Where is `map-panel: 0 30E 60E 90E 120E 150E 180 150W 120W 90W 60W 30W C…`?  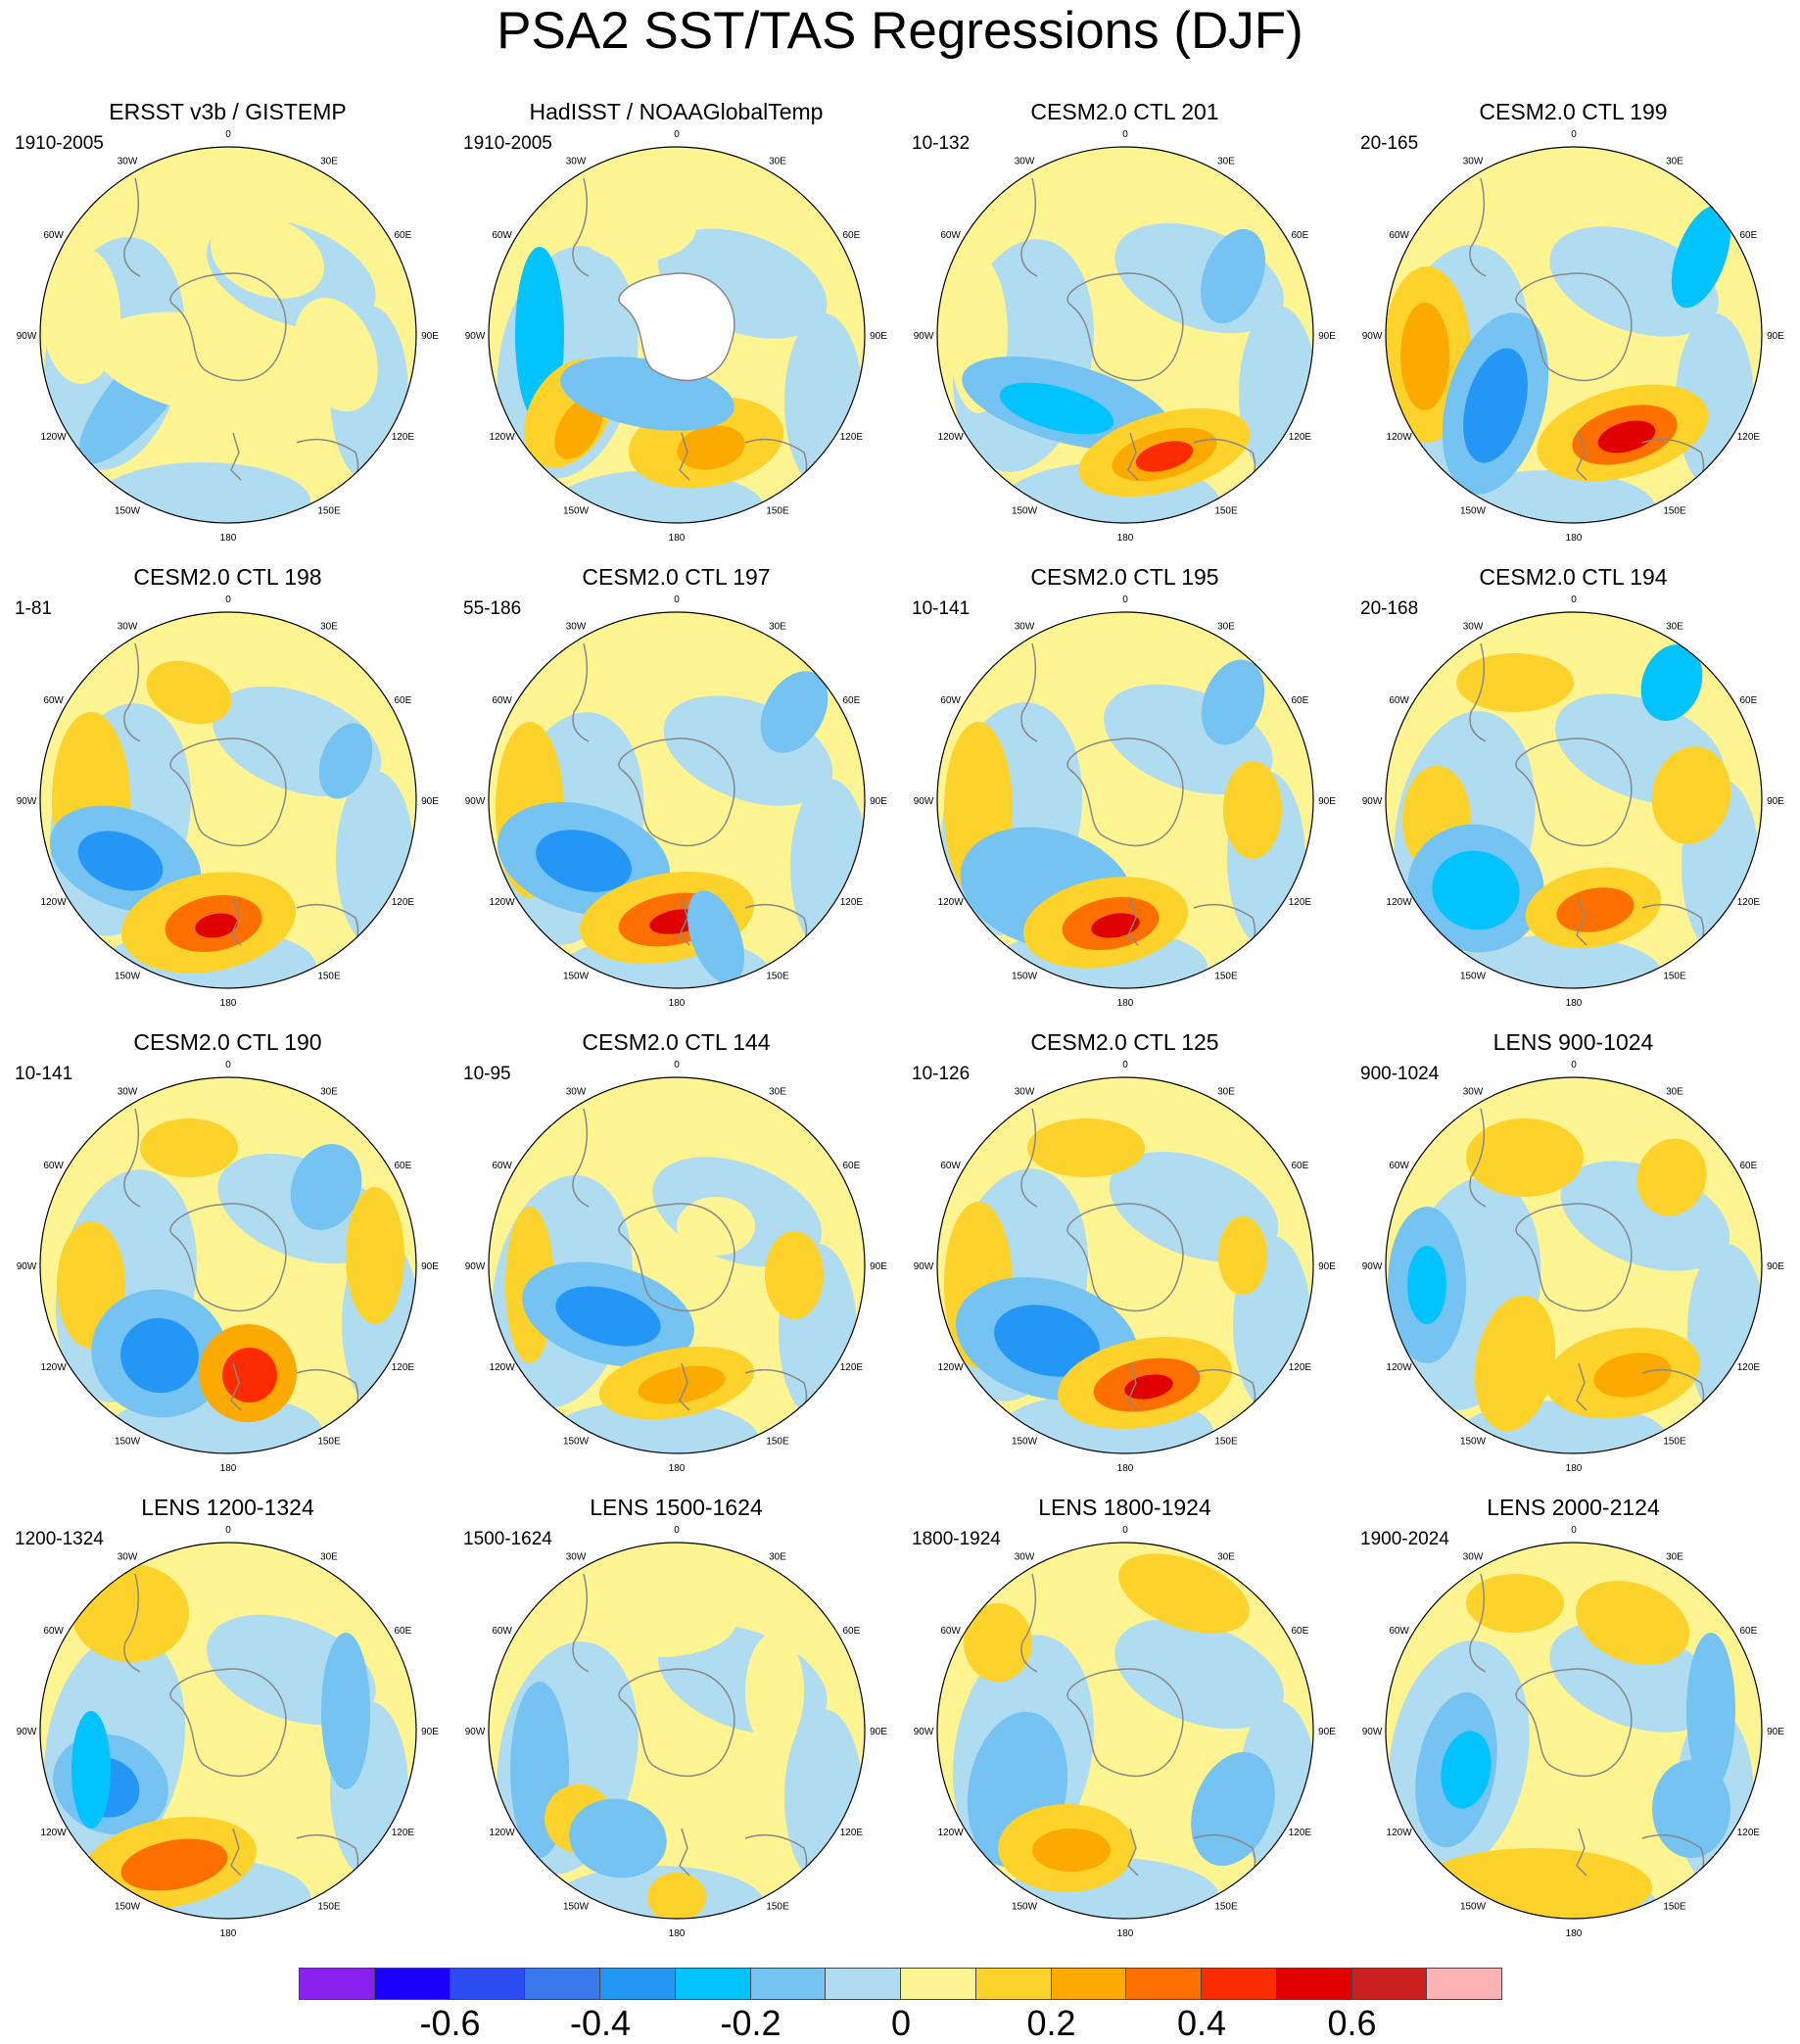 map-panel: 0 30E 60E 90E 120E 150E 180 150W 120W 90W 60W 30W C… is located at coordinates (1125, 330).